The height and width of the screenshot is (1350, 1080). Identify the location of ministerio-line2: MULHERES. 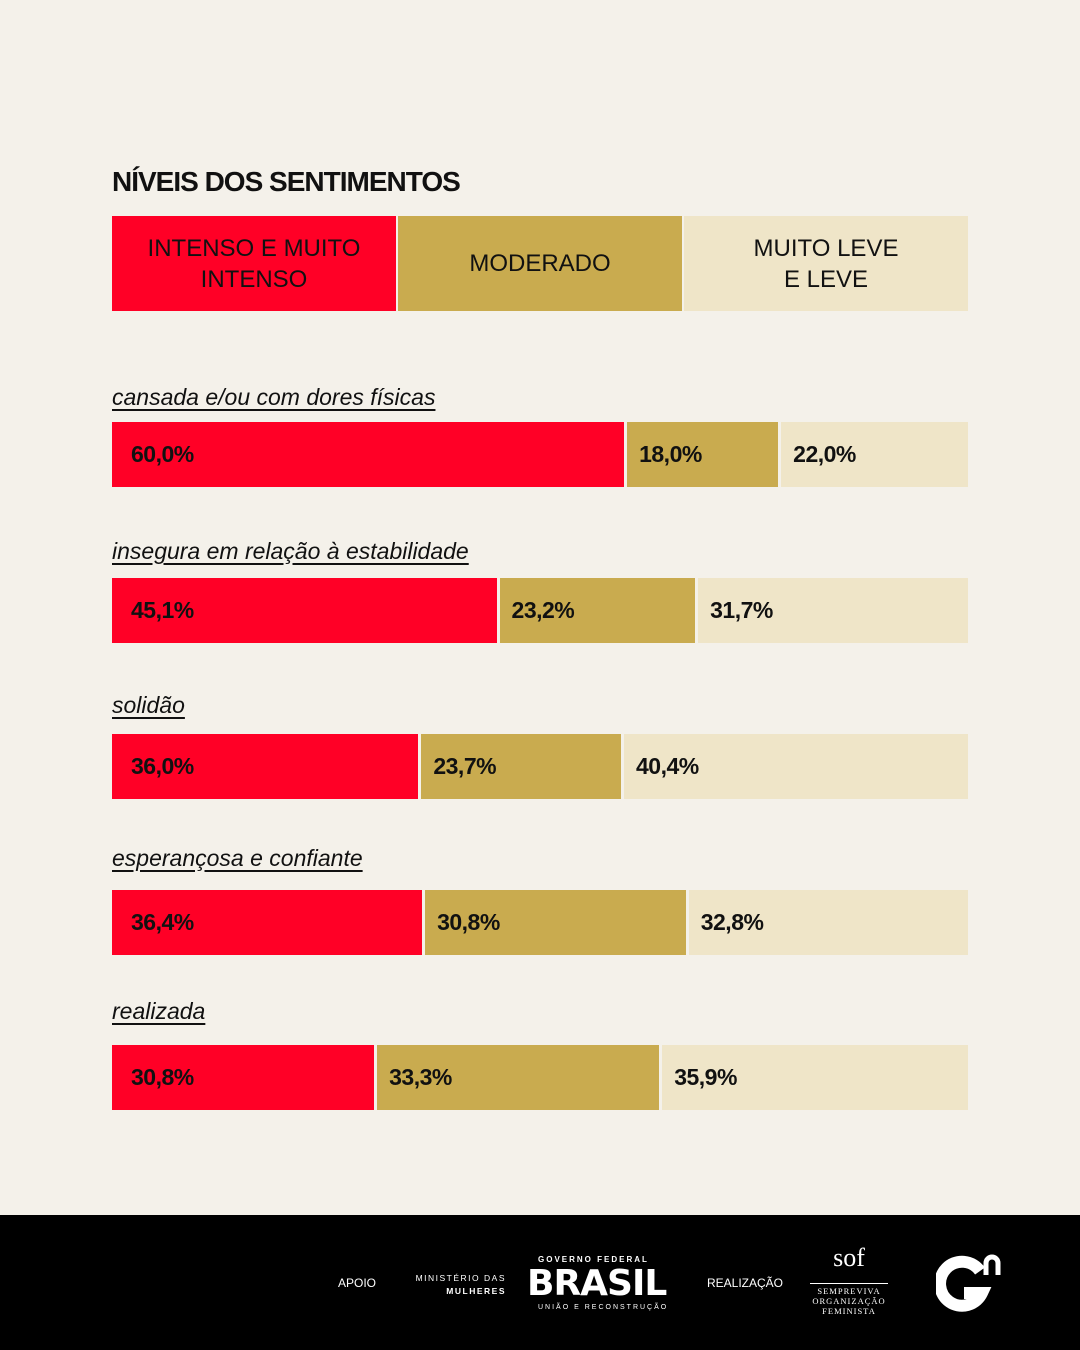
(476, 1291).